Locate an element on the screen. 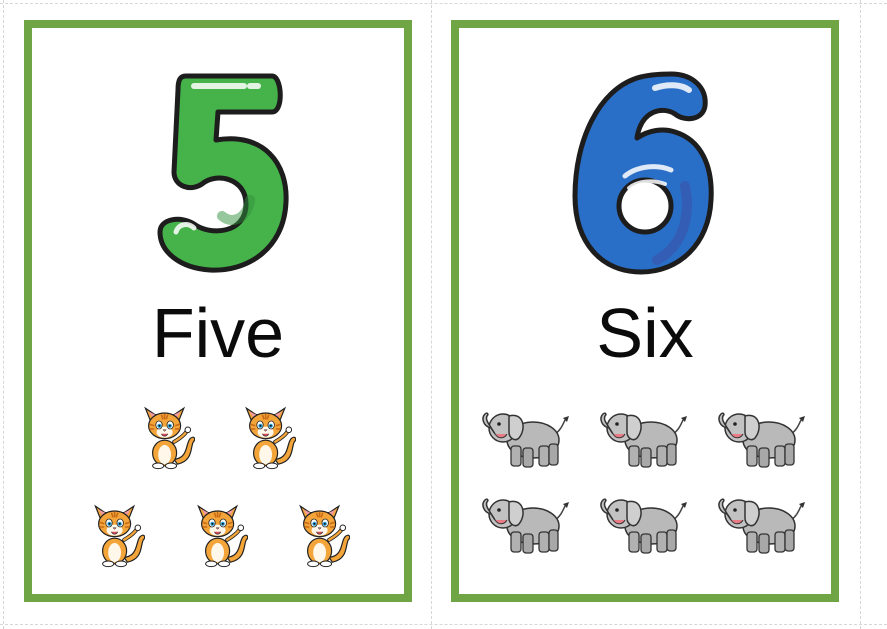 The height and width of the screenshot is (629, 887). number-word-six: Six is located at coordinates (645, 333).